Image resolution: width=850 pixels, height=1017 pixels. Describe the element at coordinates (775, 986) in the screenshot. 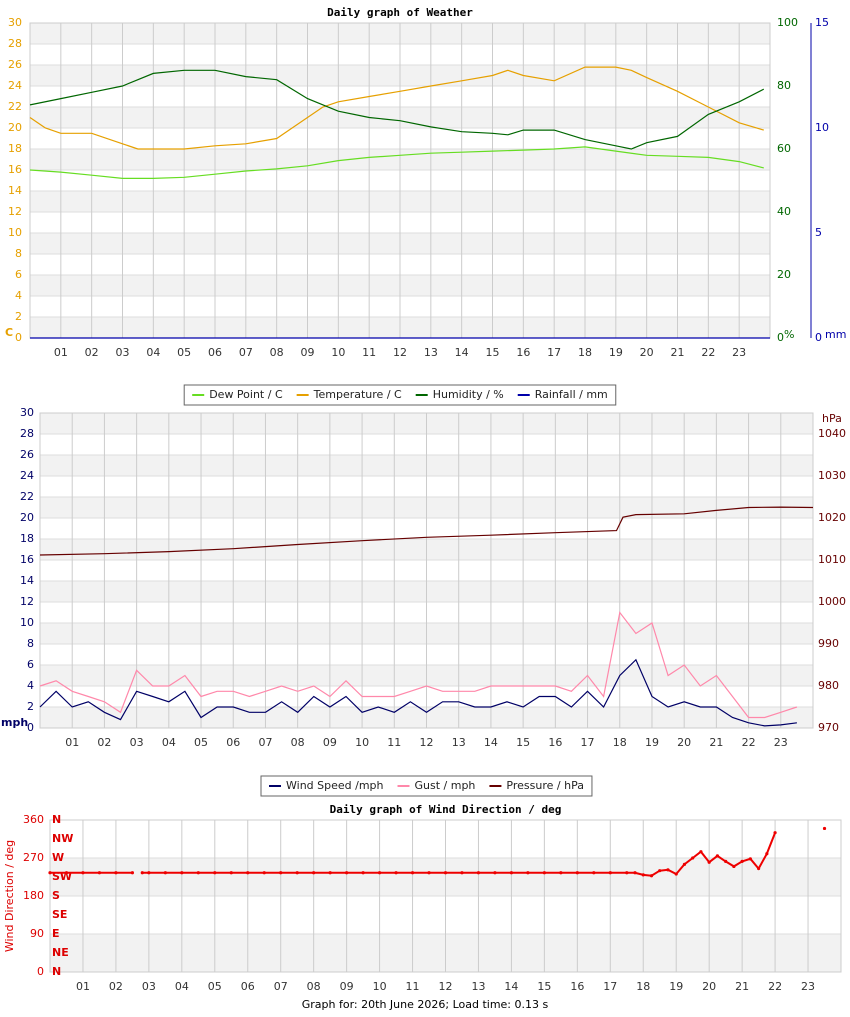

I see `x-tick-label: 22` at that location.